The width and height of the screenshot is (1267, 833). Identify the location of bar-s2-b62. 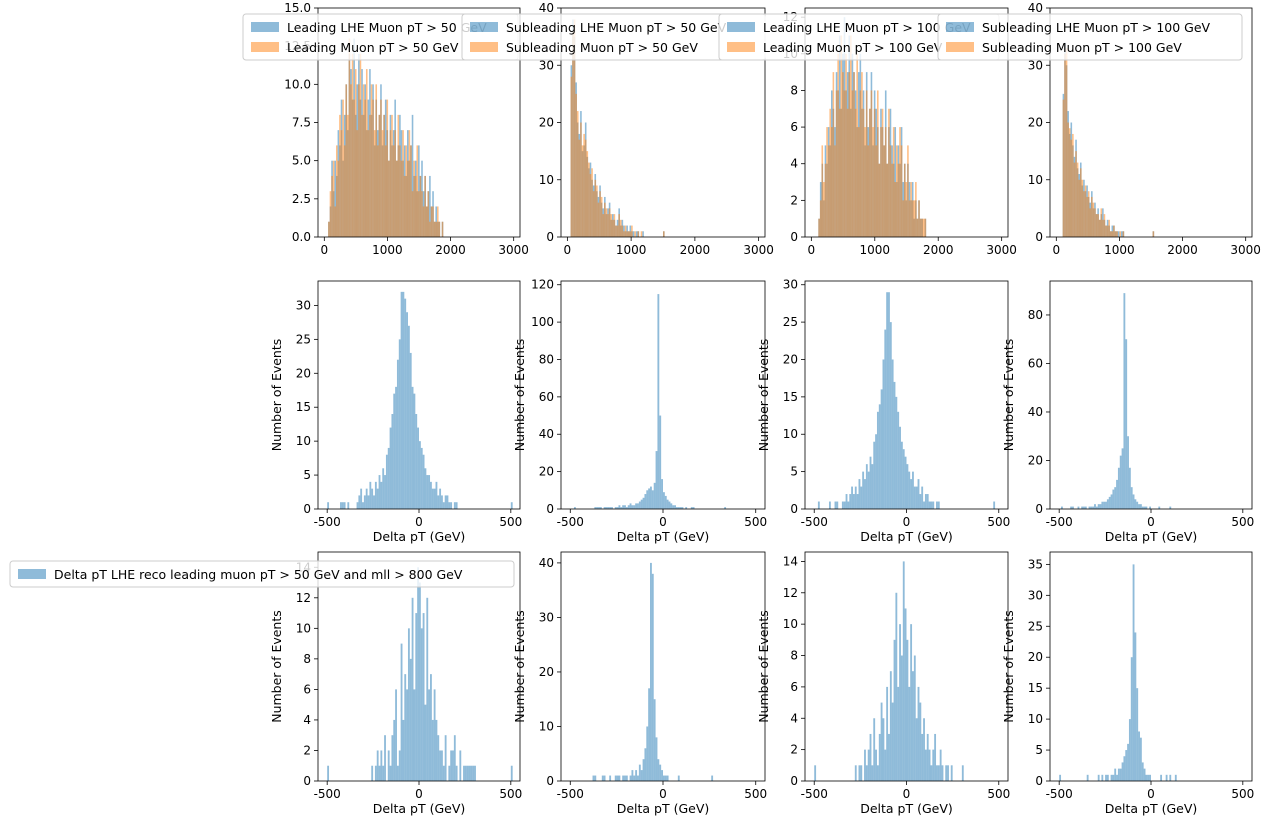
(916, 209).